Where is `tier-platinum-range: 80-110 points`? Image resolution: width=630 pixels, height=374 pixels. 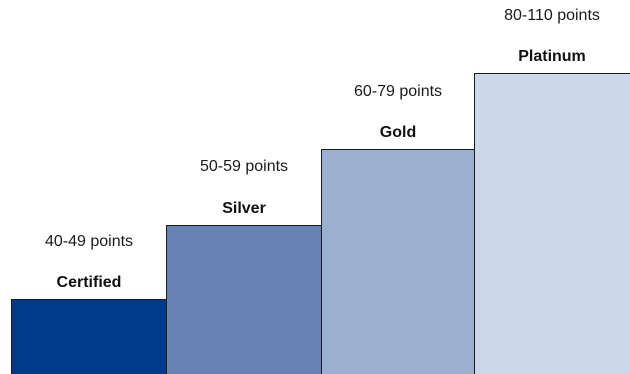 tier-platinum-range: 80-110 points is located at coordinates (552, 15).